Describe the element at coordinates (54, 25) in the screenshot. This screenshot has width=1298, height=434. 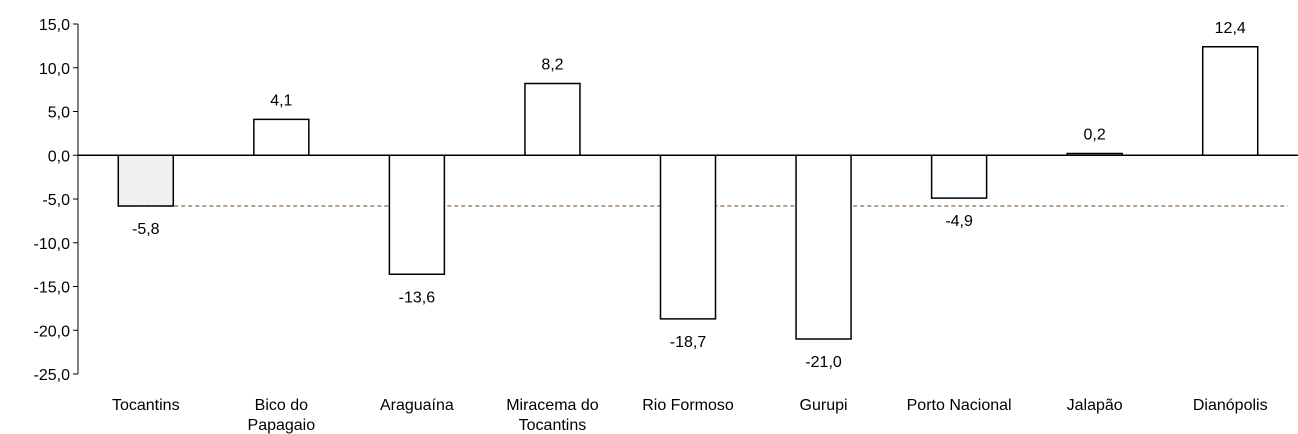
I see `y-tick-label: 15,0` at that location.